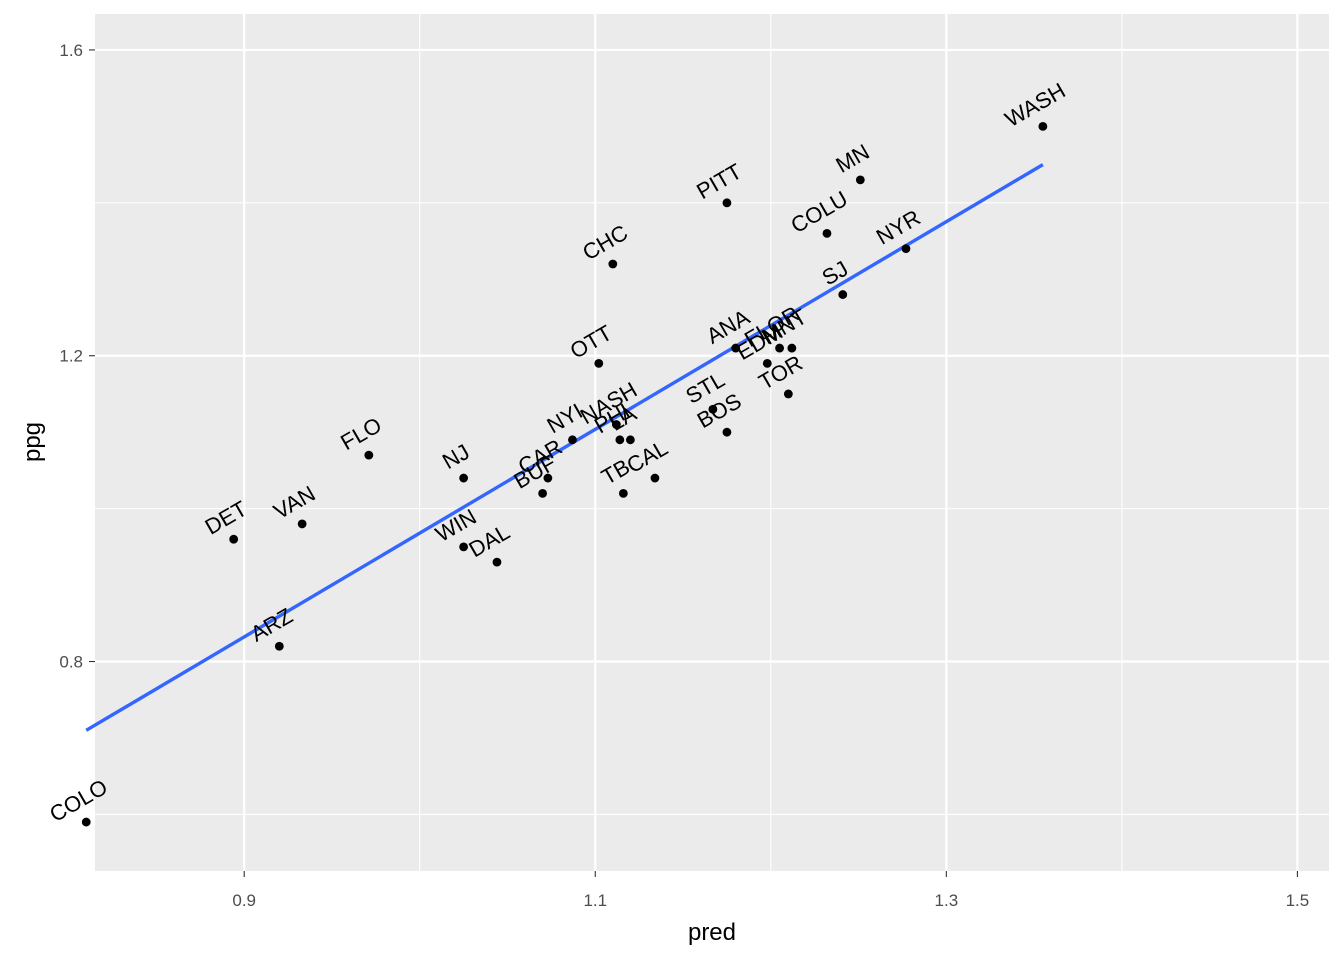 This screenshot has width=1344, height=960. I want to click on x-tick-label: 0.9, so click(244, 900).